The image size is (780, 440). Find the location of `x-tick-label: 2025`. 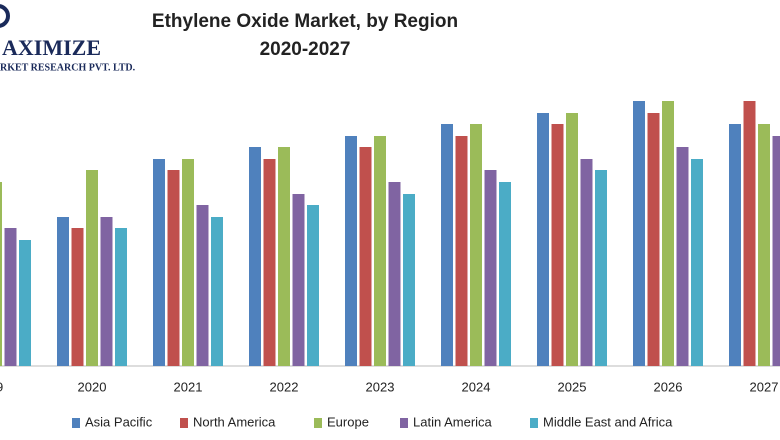

x-tick-label: 2025 is located at coordinates (572, 386).